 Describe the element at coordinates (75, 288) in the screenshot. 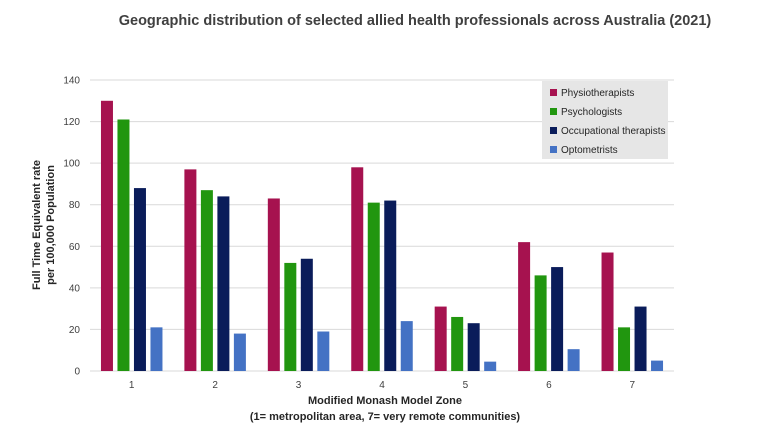

I see `y-tick-label: 40` at that location.